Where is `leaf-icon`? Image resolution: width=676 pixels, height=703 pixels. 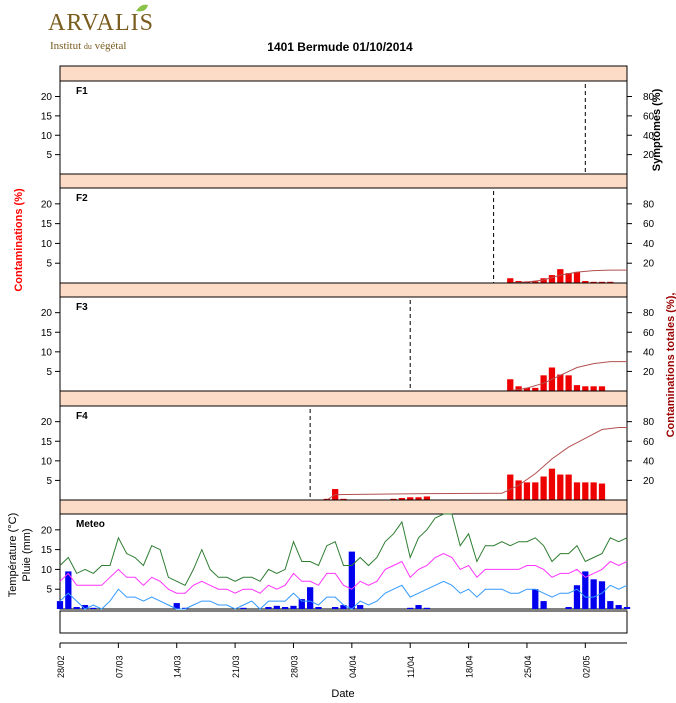 leaf-icon is located at coordinates (142, 8).